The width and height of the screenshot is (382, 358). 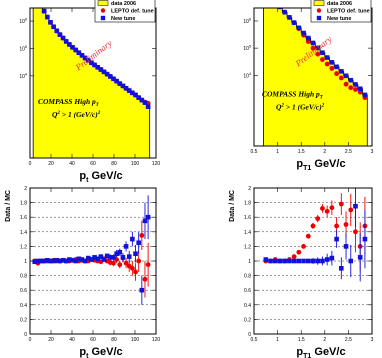 I want to click on y-tick-label: 2, so click(x=25, y=189).